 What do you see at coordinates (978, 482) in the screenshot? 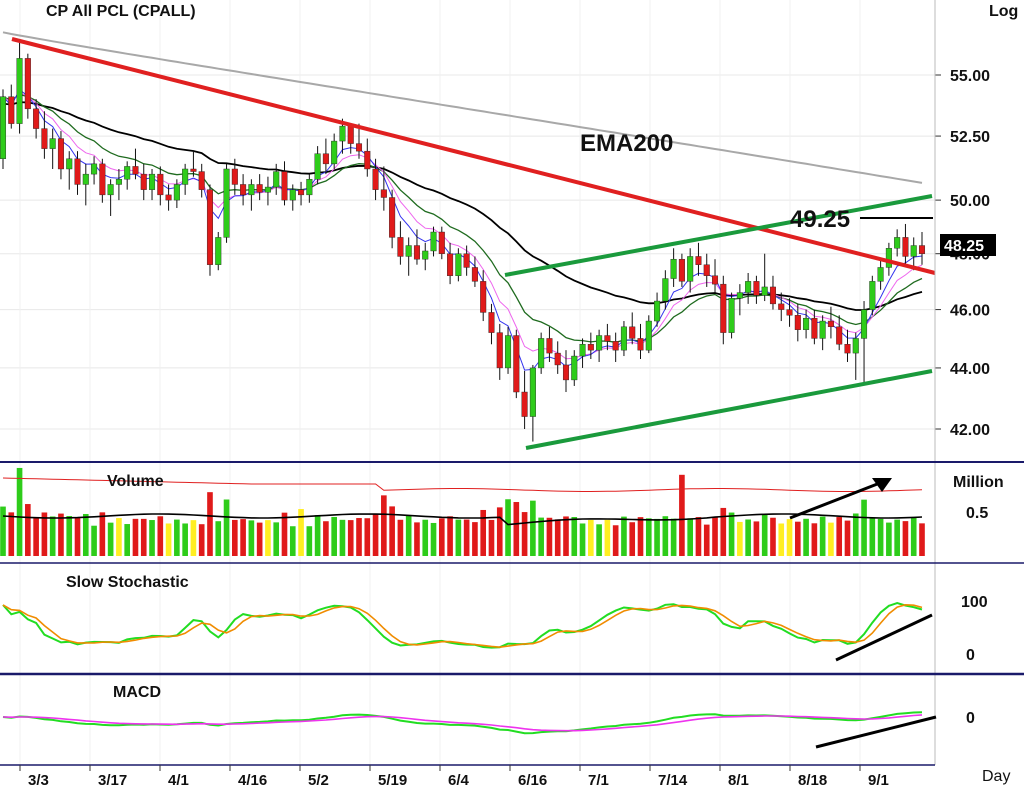
I see `volume-unit-label: Million` at bounding box center [978, 482].